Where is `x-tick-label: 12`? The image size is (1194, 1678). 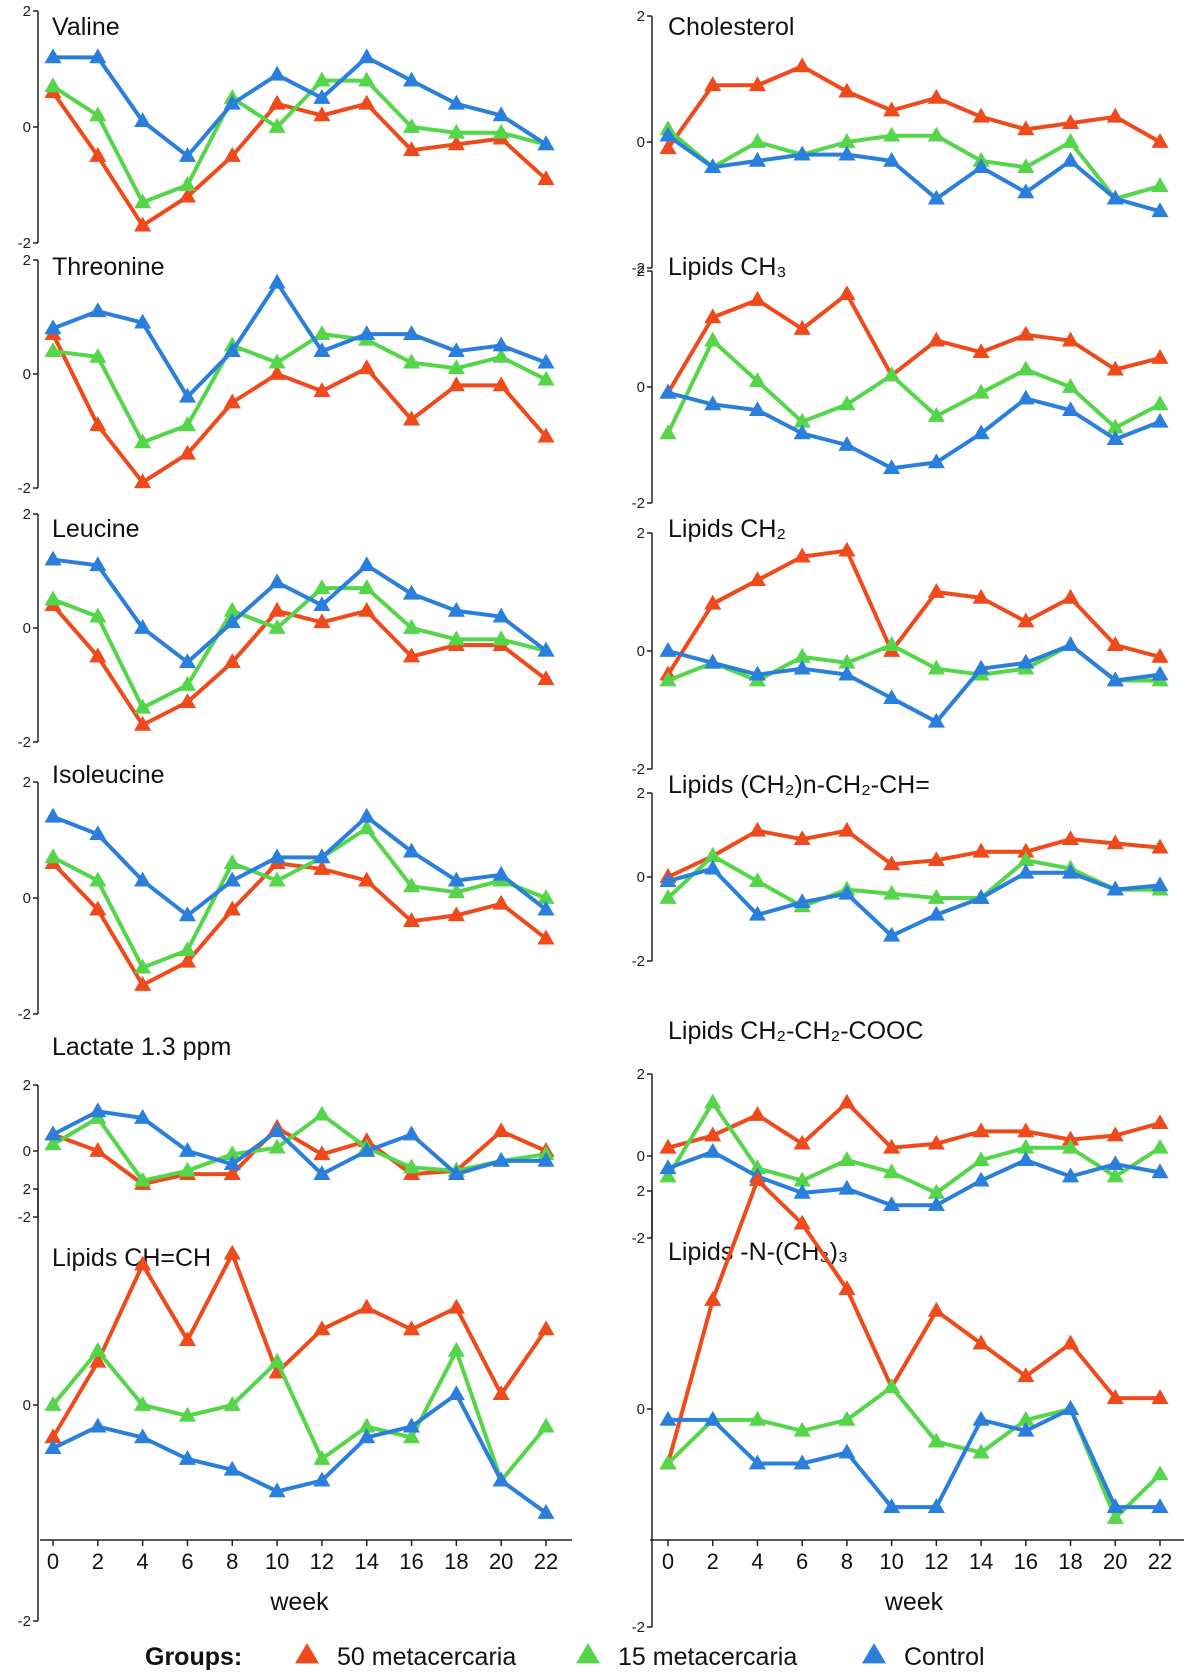 x-tick-label: 12 is located at coordinates (936, 1561).